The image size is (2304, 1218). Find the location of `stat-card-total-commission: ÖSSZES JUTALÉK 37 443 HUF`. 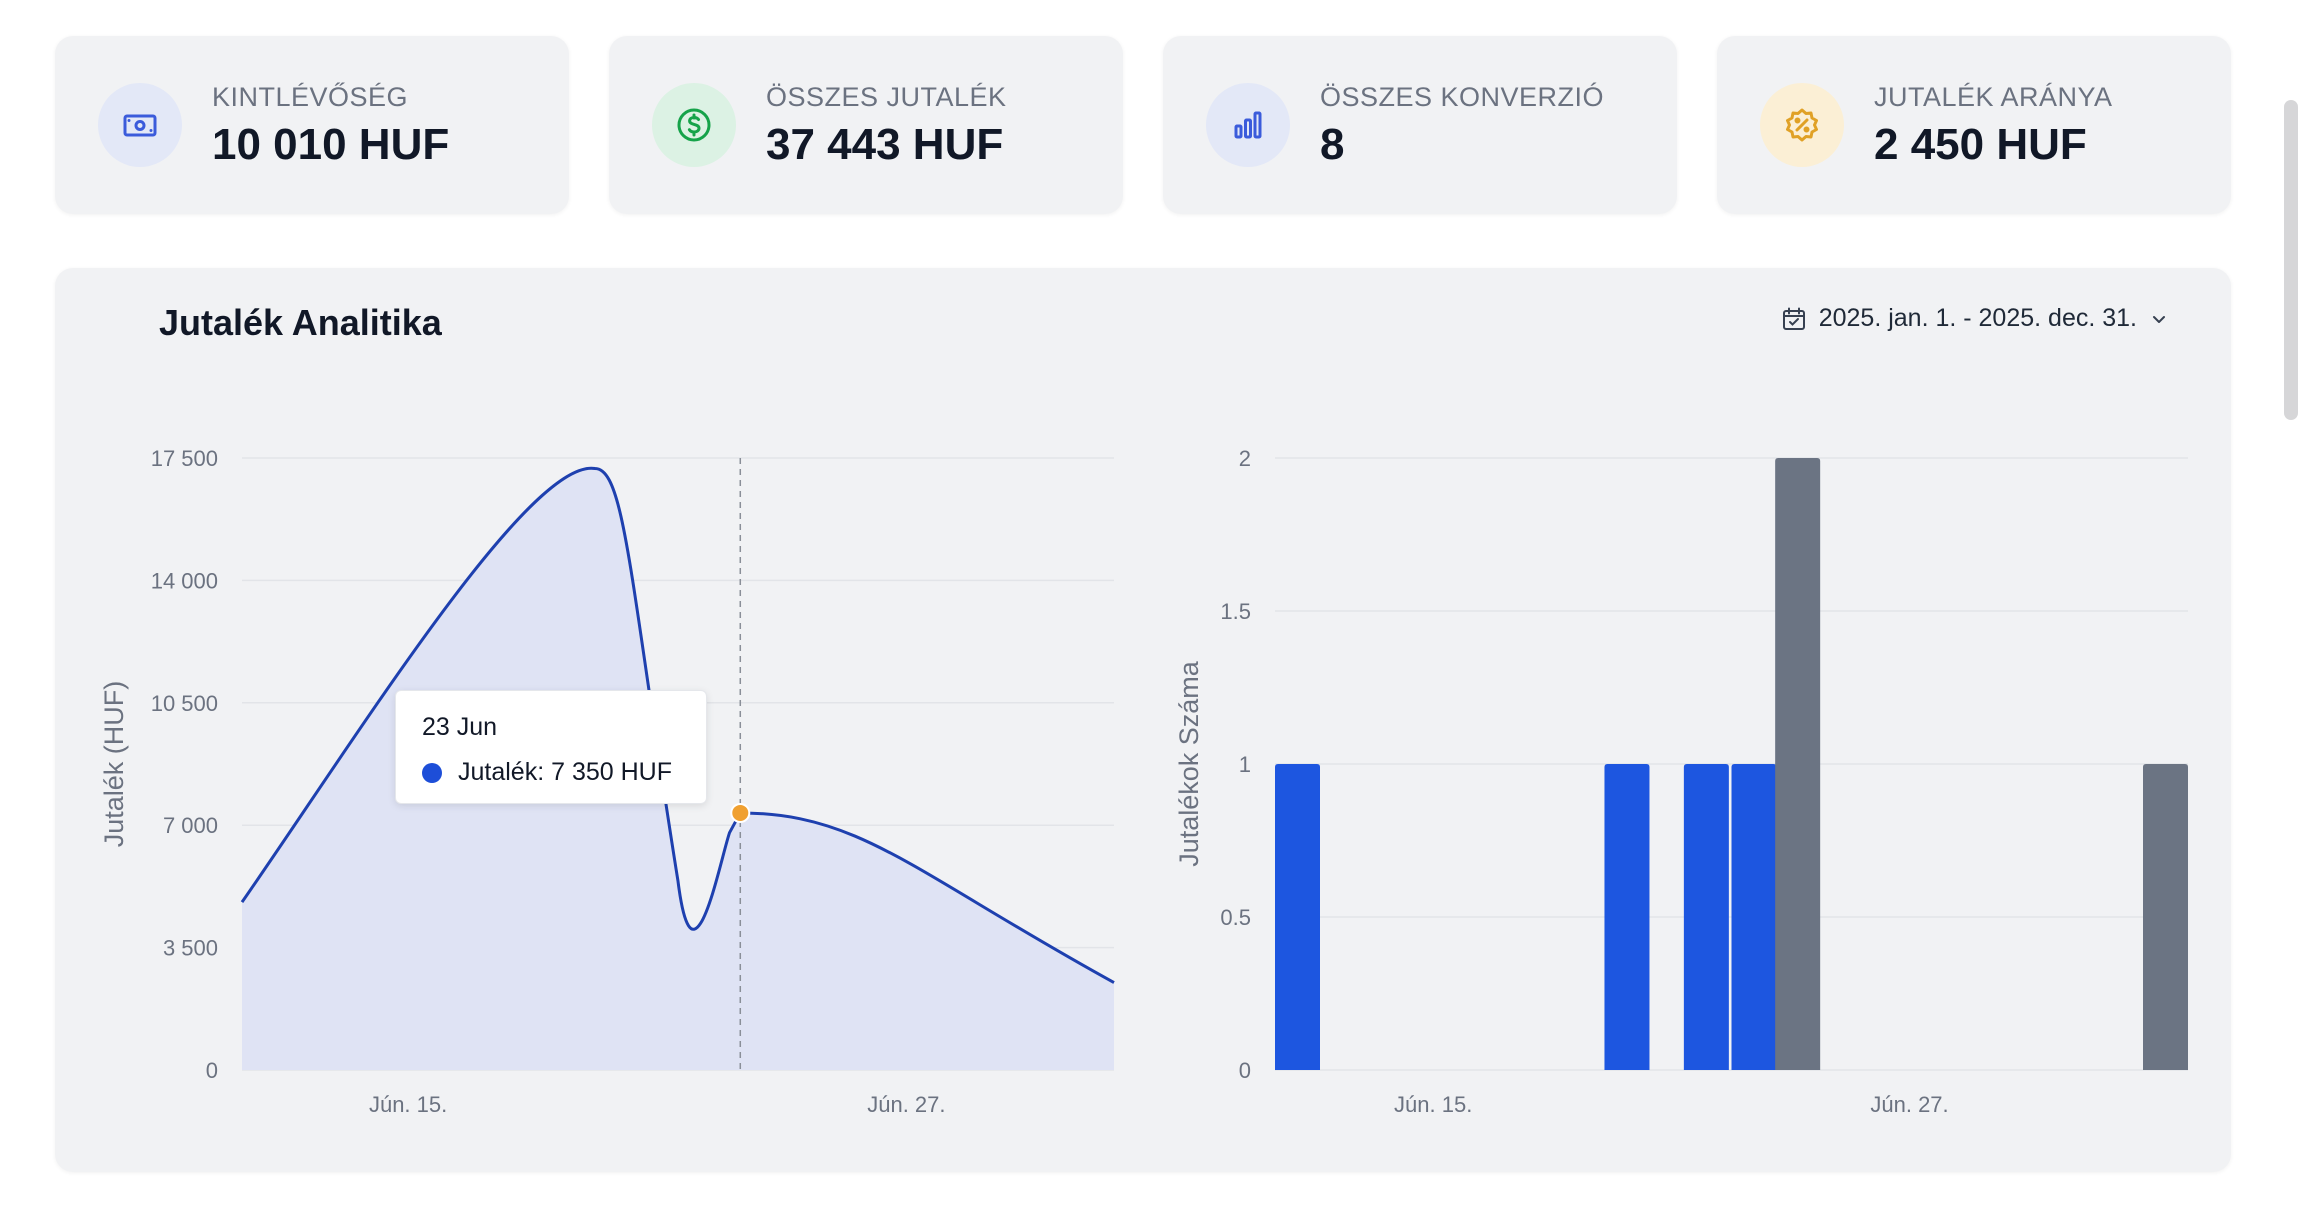

stat-card-total-commission: ÖSSZES JUTALÉK 37 443 HUF is located at coordinates (866, 125).